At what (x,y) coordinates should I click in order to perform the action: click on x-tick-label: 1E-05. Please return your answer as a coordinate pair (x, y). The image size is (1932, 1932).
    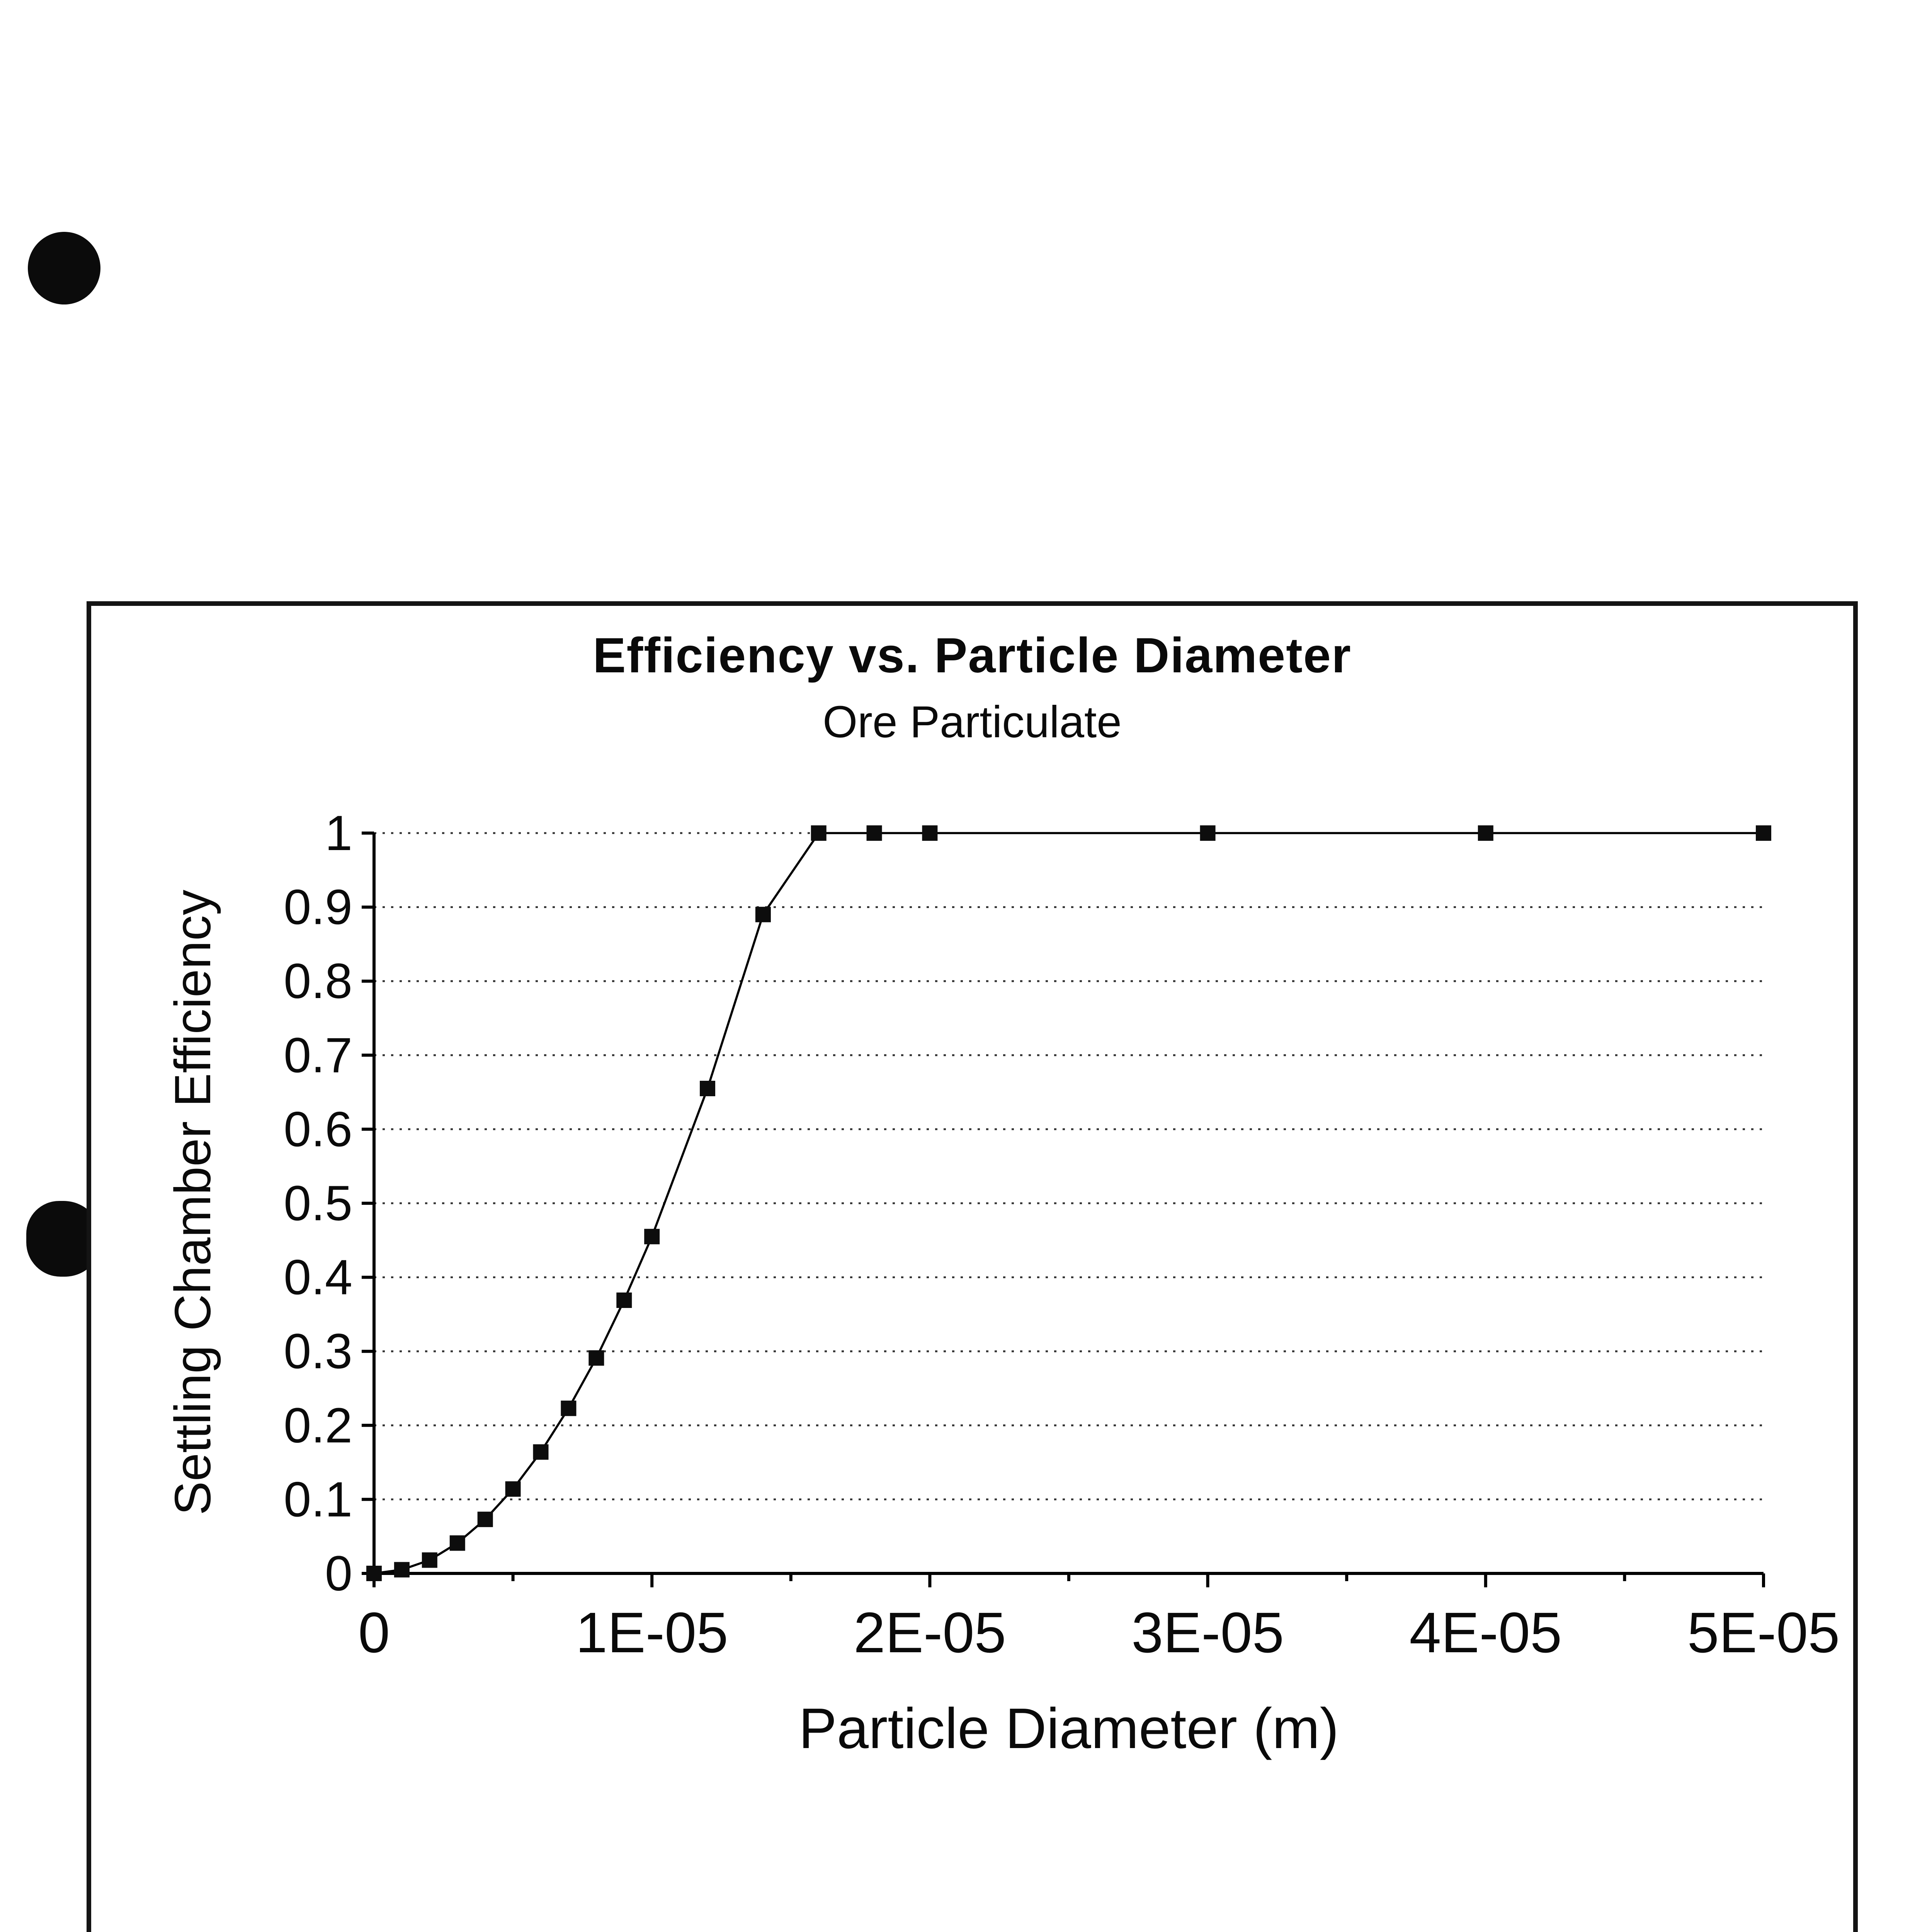
    Looking at the image, I should click on (652, 1633).